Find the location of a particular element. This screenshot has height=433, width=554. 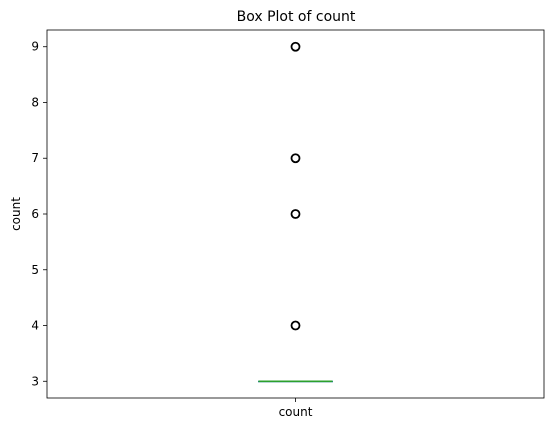

y-tick-label: 4 is located at coordinates (35, 326).